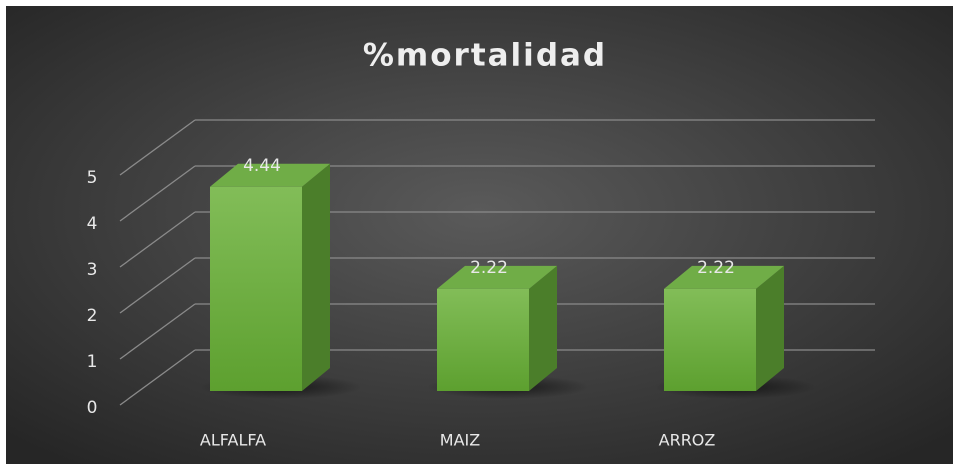  Describe the element at coordinates (233, 440) in the screenshot. I see `x-tick-label: ALFALFA` at that location.